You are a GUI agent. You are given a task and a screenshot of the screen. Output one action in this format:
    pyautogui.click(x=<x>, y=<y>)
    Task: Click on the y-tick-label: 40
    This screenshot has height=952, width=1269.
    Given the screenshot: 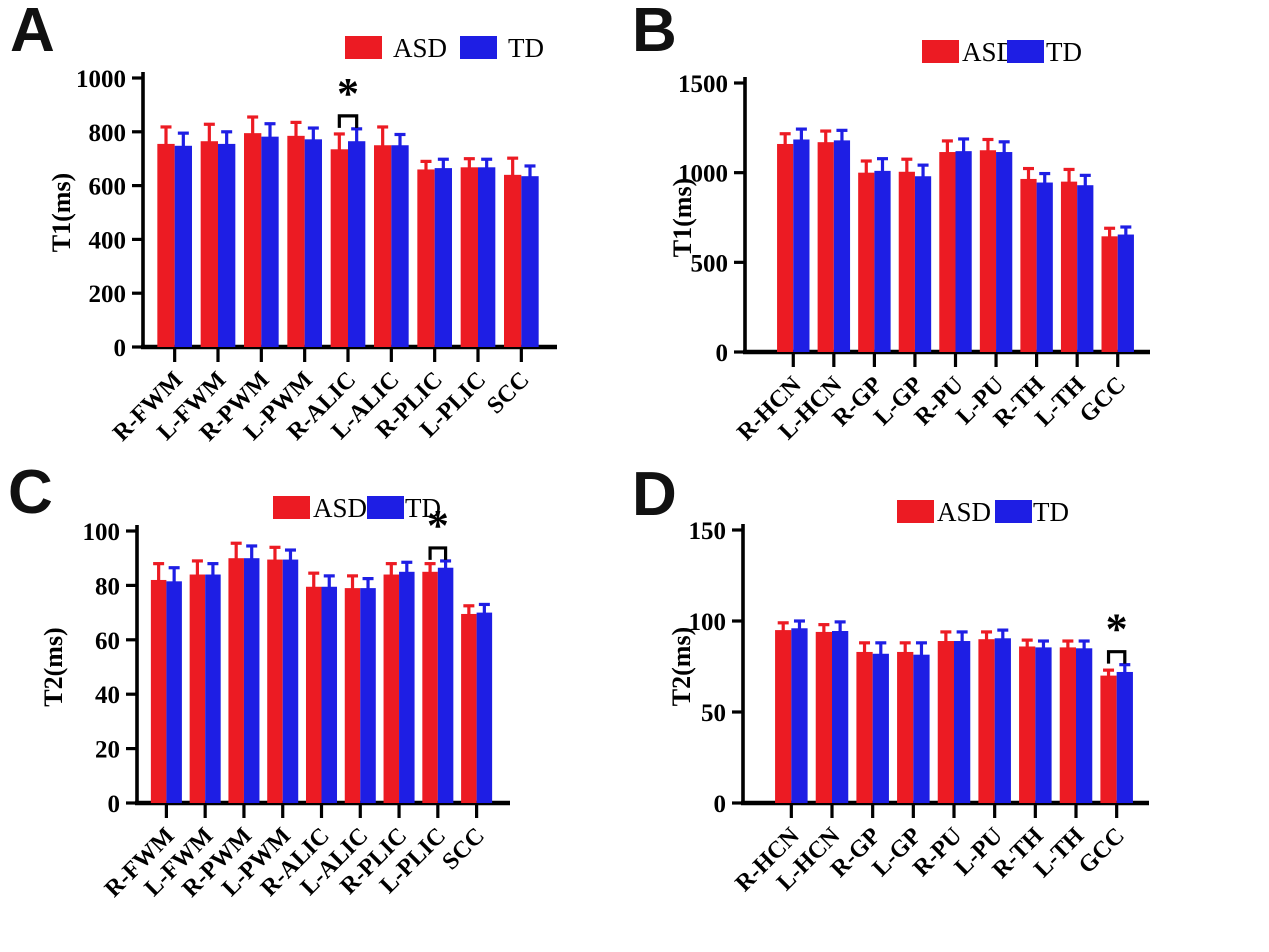 What is the action you would take?
    pyautogui.click(x=107, y=695)
    